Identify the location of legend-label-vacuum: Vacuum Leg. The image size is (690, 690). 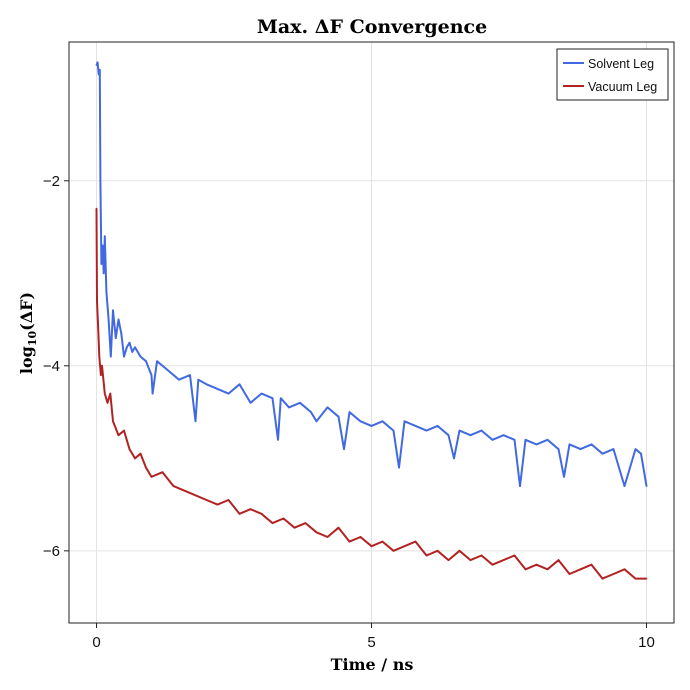
(622, 87).